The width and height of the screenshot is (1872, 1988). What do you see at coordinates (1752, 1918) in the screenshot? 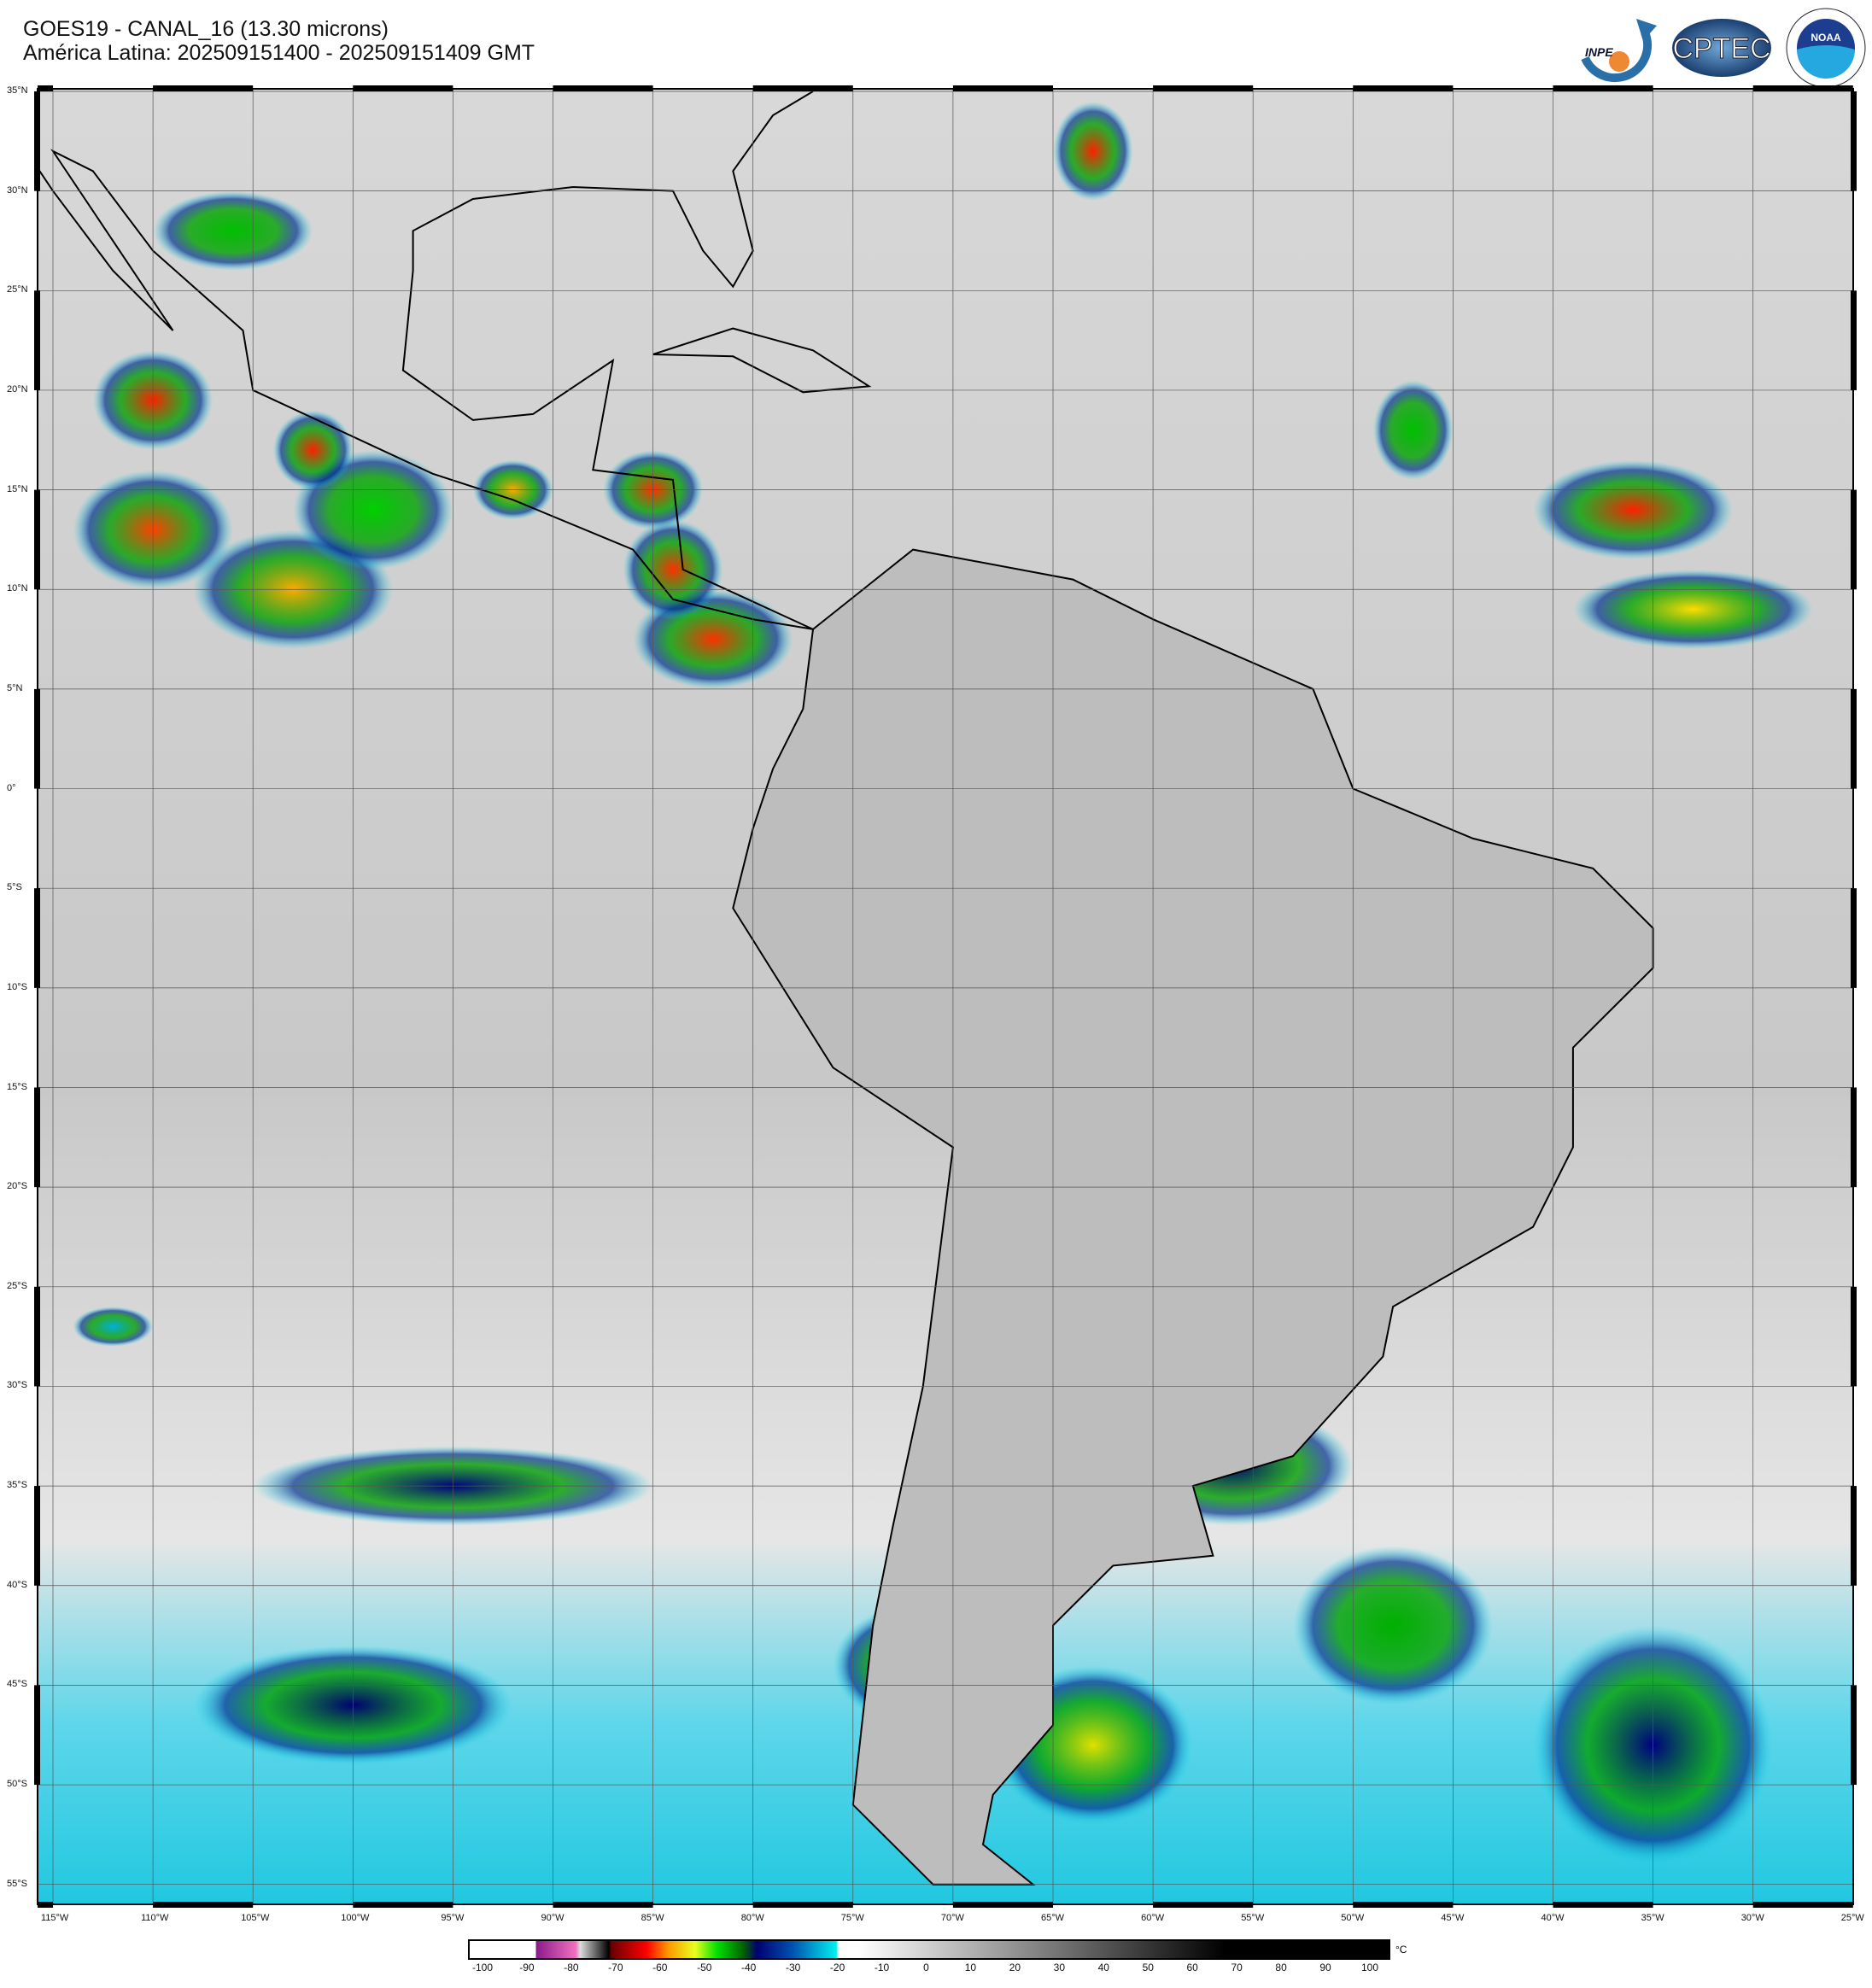
I see `longitude-label: 30°W` at bounding box center [1752, 1918].